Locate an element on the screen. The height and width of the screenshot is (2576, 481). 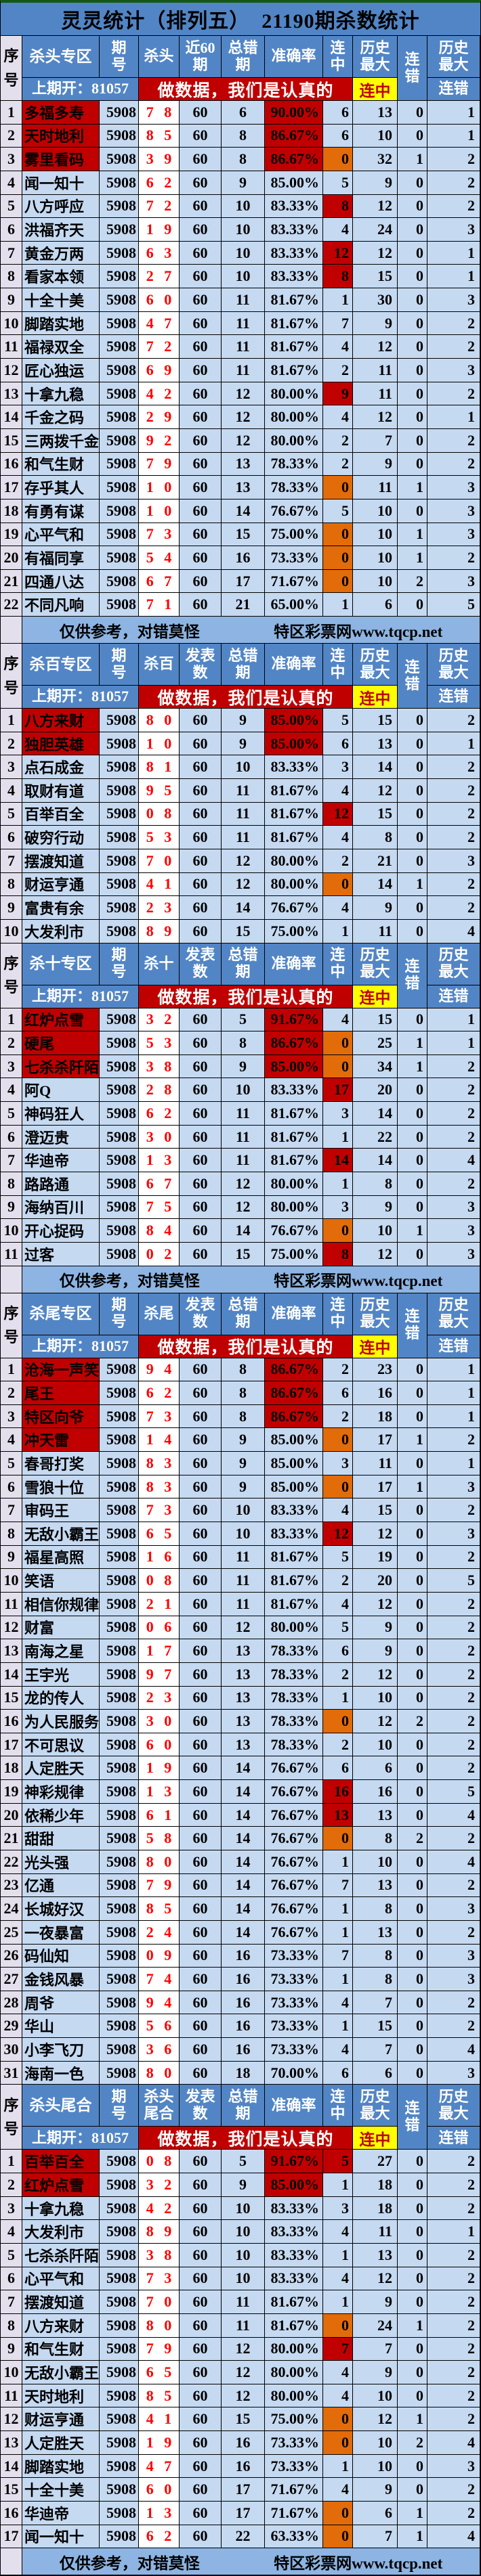
cell-kill-numbers: 3 8 is located at coordinates (159, 2255).